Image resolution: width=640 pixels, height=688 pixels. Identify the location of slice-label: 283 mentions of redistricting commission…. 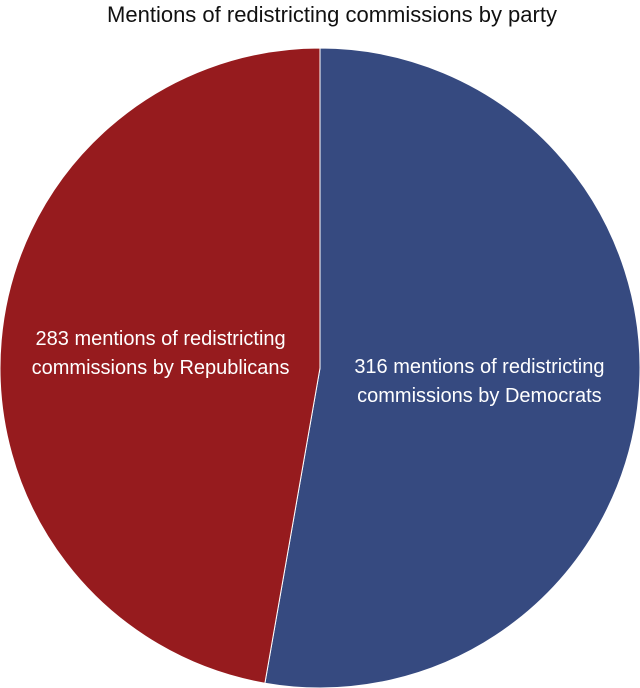
(160, 354).